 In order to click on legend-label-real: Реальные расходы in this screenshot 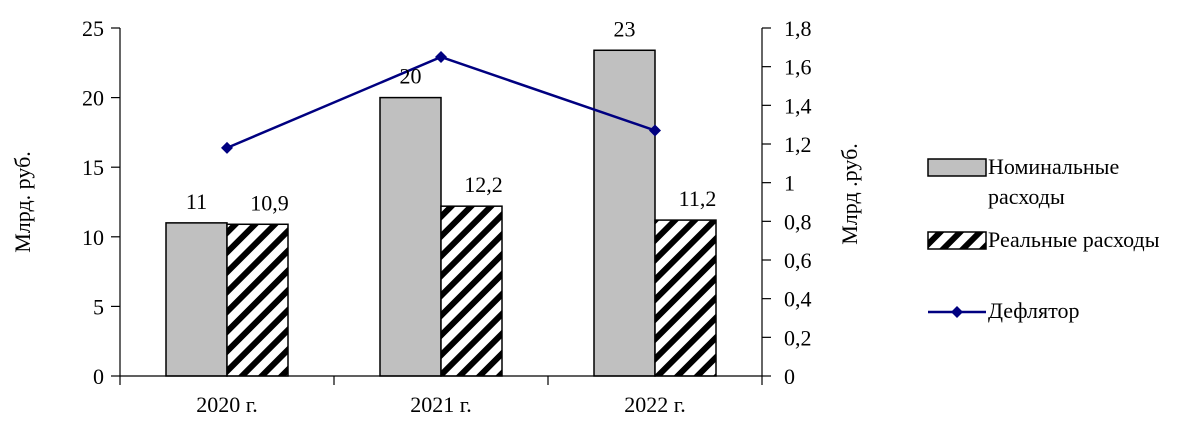, I will do `click(1074, 239)`.